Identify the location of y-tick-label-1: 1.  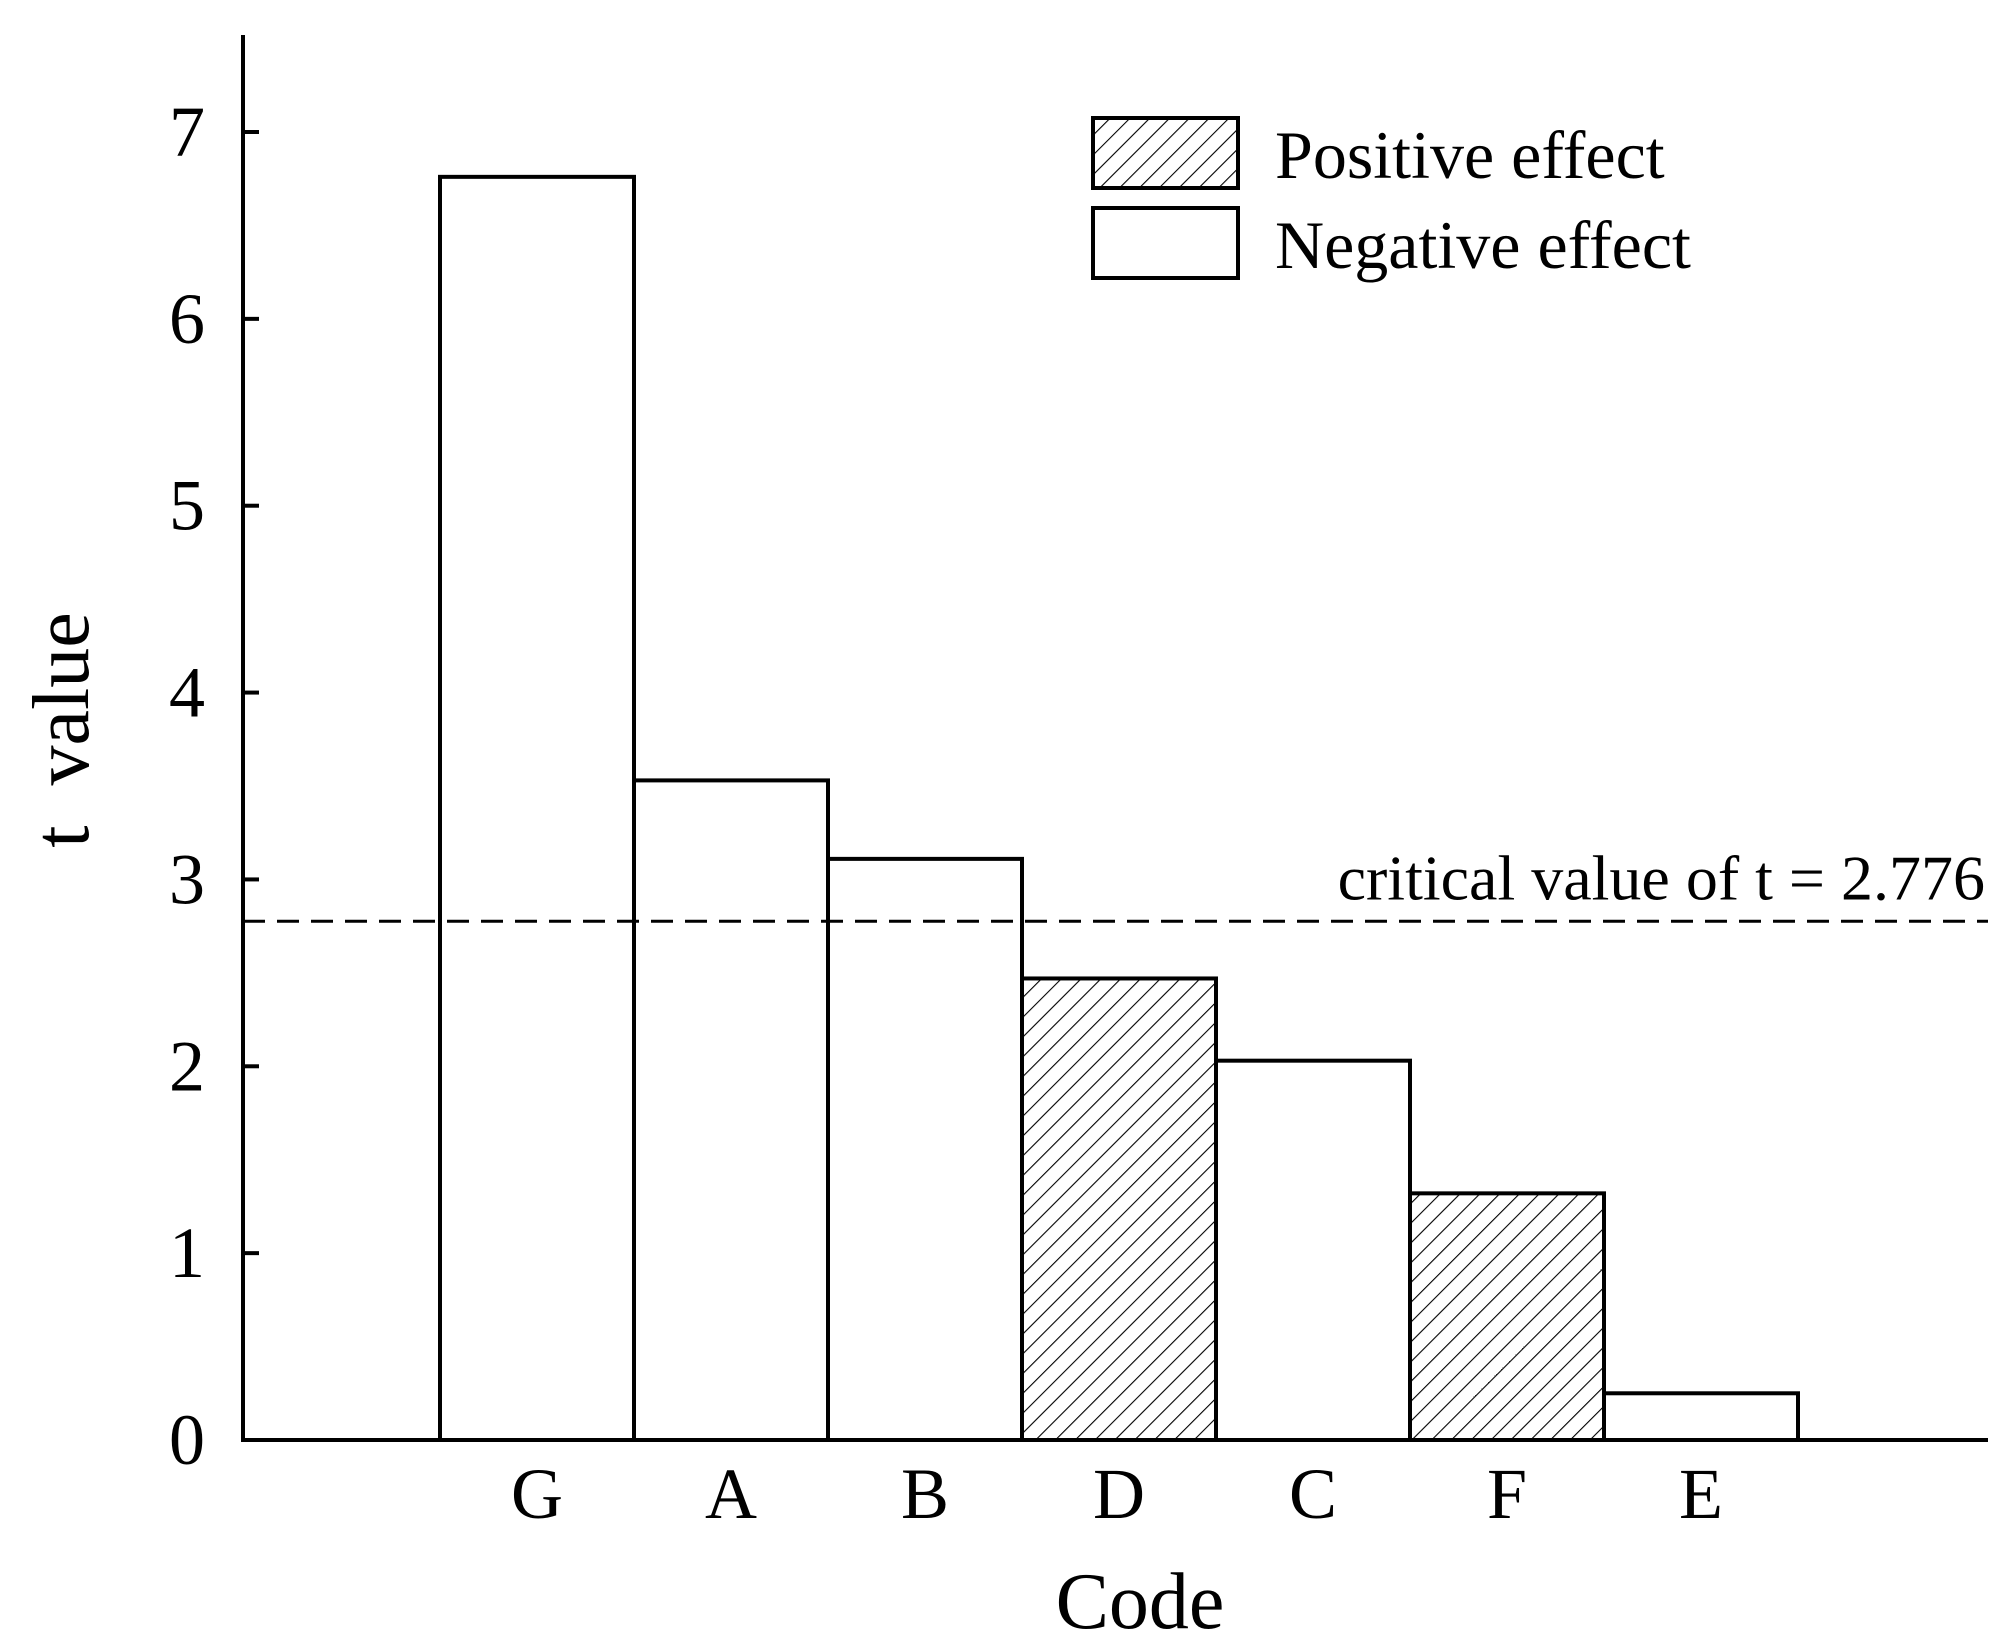
(187, 1253).